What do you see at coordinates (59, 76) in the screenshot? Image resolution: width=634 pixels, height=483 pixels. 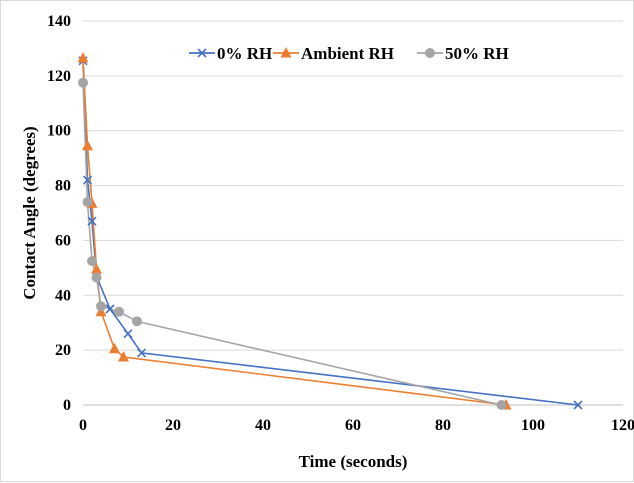 I see `y-tick-label-120: 120` at bounding box center [59, 76].